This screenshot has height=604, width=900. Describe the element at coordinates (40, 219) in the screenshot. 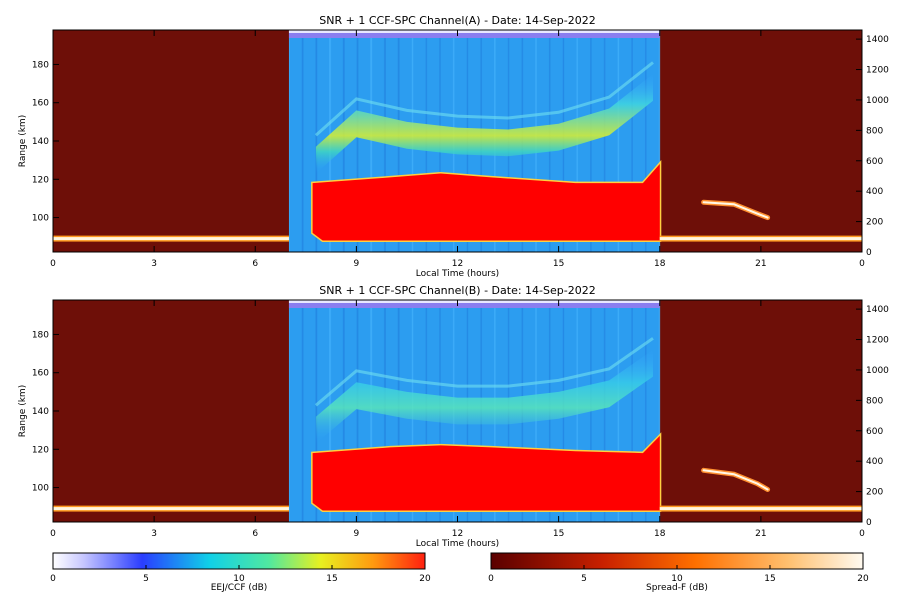

I see `y-tick-label: 100` at that location.